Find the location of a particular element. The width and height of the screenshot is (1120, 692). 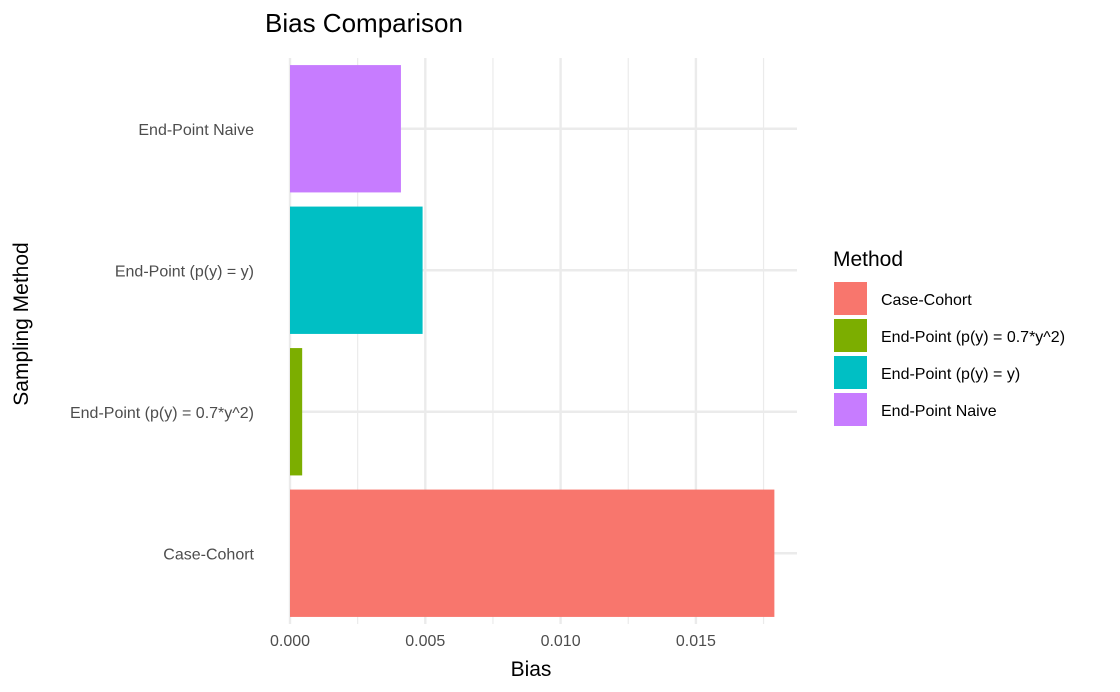

x-tick-label: 0.010 is located at coordinates (561, 641).